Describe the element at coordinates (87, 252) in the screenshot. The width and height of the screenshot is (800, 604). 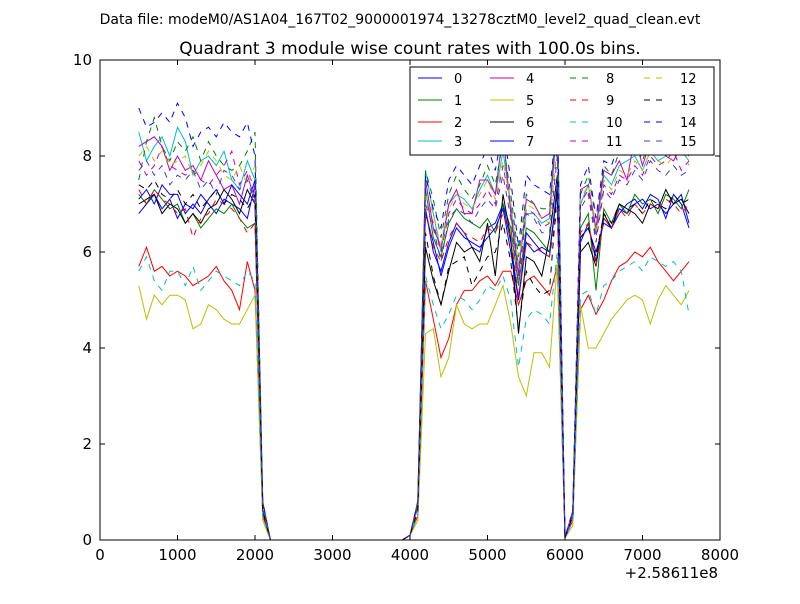
I see `y-tick-label: 6` at that location.